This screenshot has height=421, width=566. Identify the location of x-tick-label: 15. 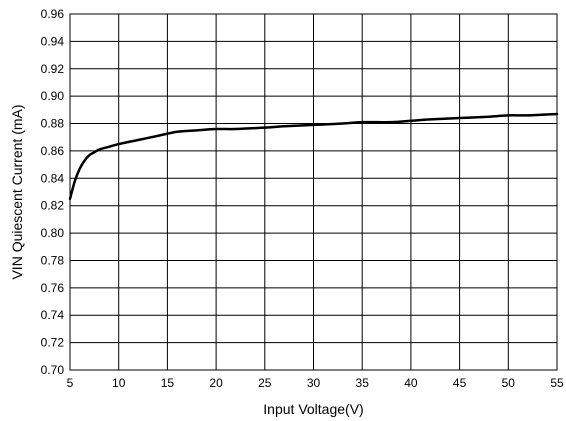
(168, 383).